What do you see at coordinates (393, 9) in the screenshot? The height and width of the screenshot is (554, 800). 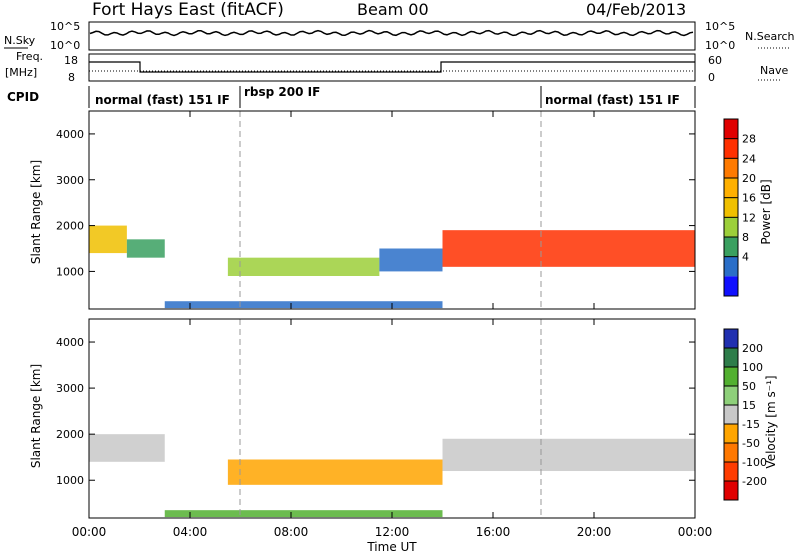 I see `beam-label: Beam 00` at bounding box center [393, 9].